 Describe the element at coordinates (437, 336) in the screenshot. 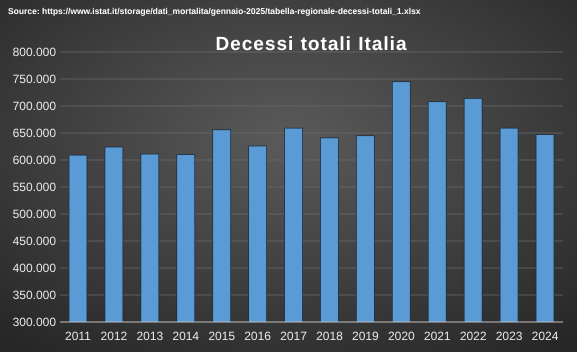

I see `x-tick-label: 2021` at that location.